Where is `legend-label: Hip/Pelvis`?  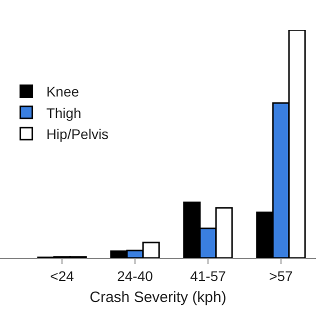 legend-label: Hip/Pelvis is located at coordinates (77, 134).